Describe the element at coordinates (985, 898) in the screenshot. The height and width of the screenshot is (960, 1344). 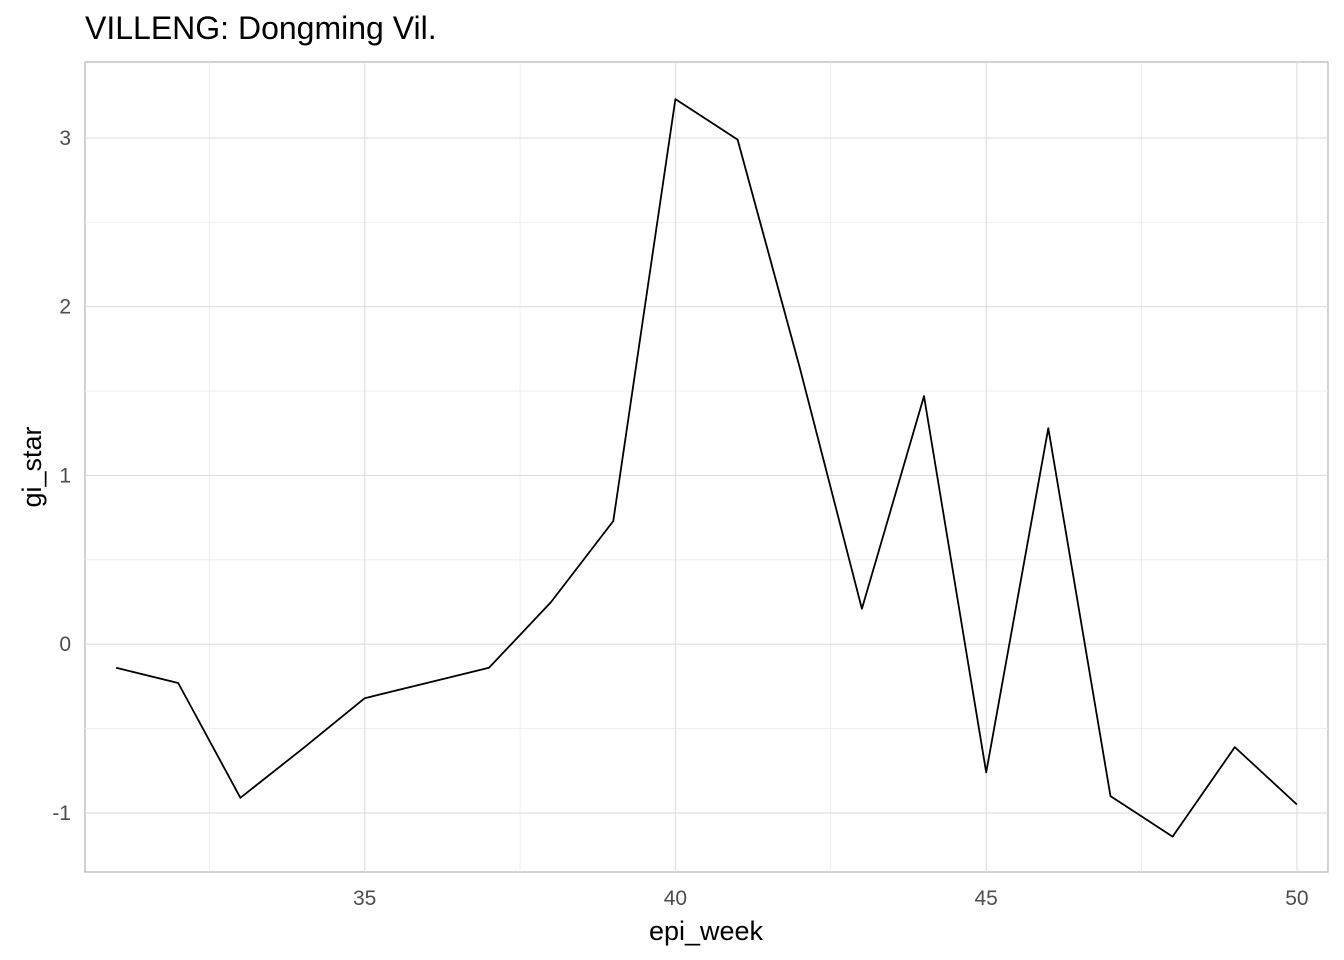
I see `x-tick-label: 45` at that location.